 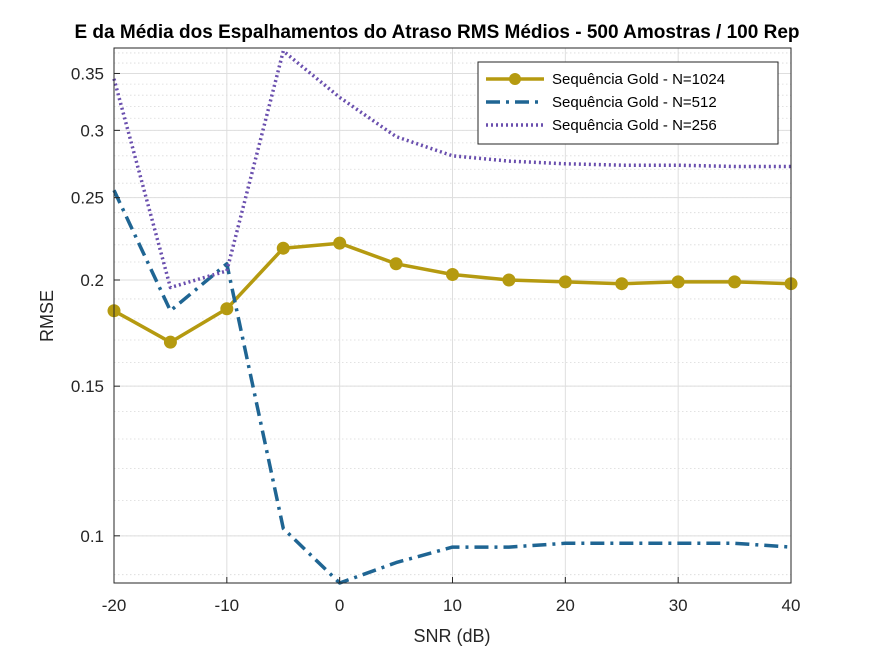 I want to click on y-tick-label: 0.35, so click(x=87, y=73).